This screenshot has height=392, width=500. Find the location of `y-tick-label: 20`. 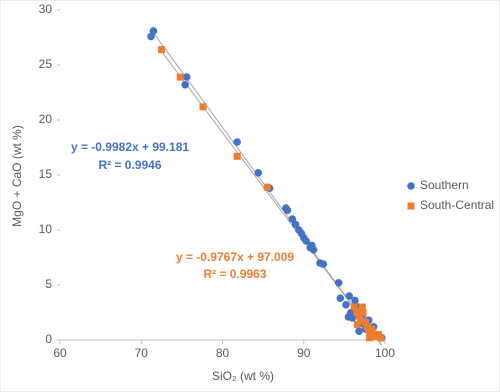

y-tick-label: 20 is located at coordinates (46, 119).